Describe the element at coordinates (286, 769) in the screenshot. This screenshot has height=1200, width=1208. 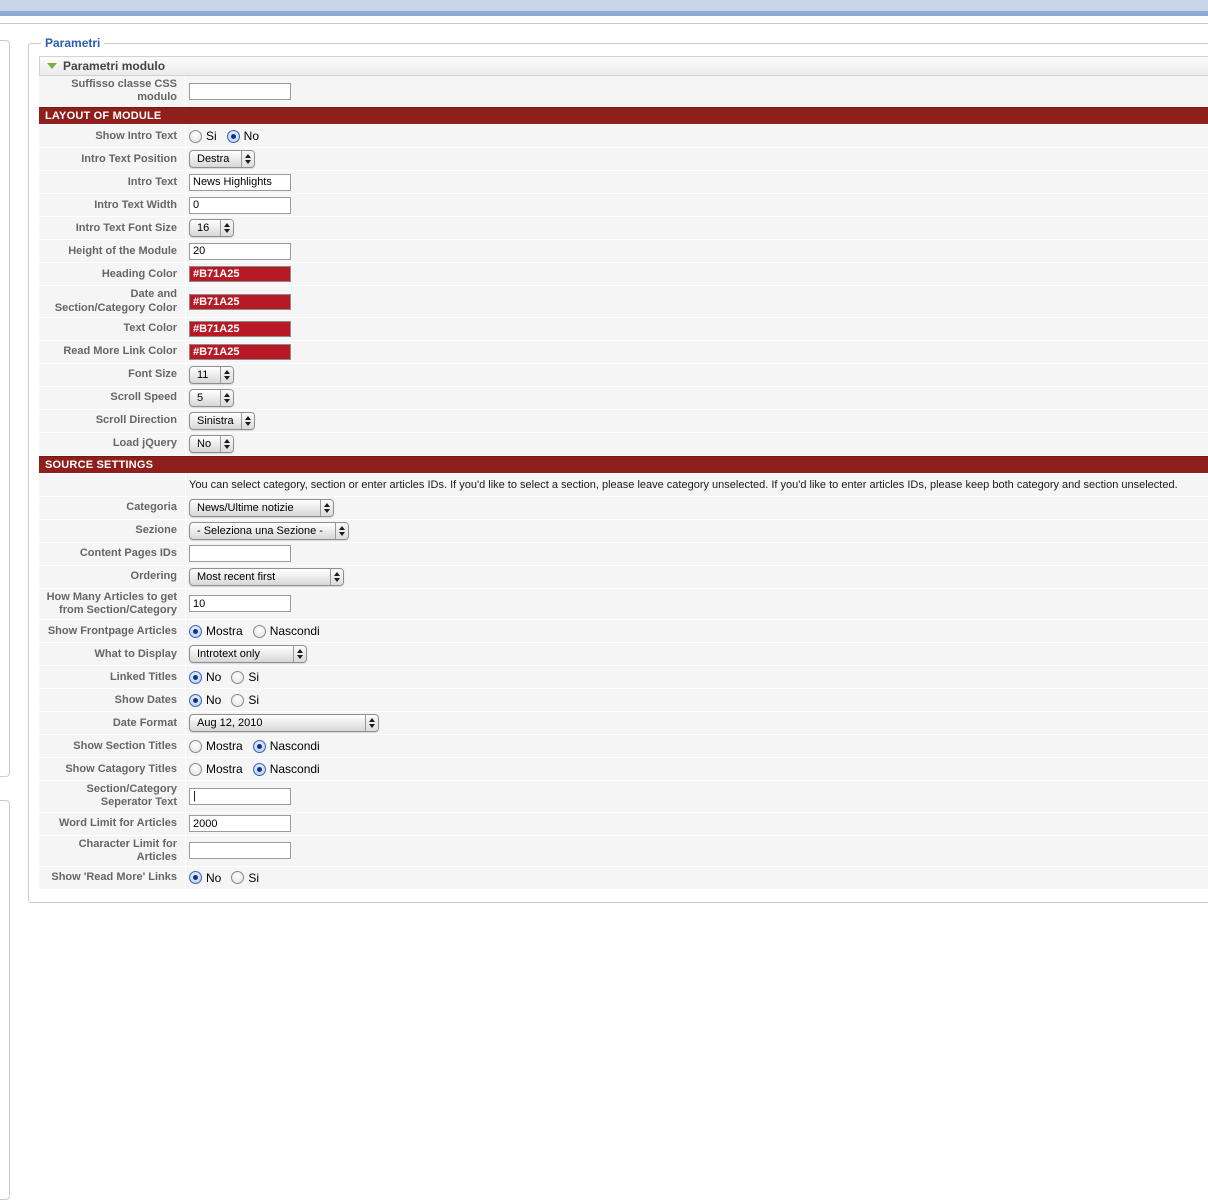
I see `radio-option: Nascondi` at that location.